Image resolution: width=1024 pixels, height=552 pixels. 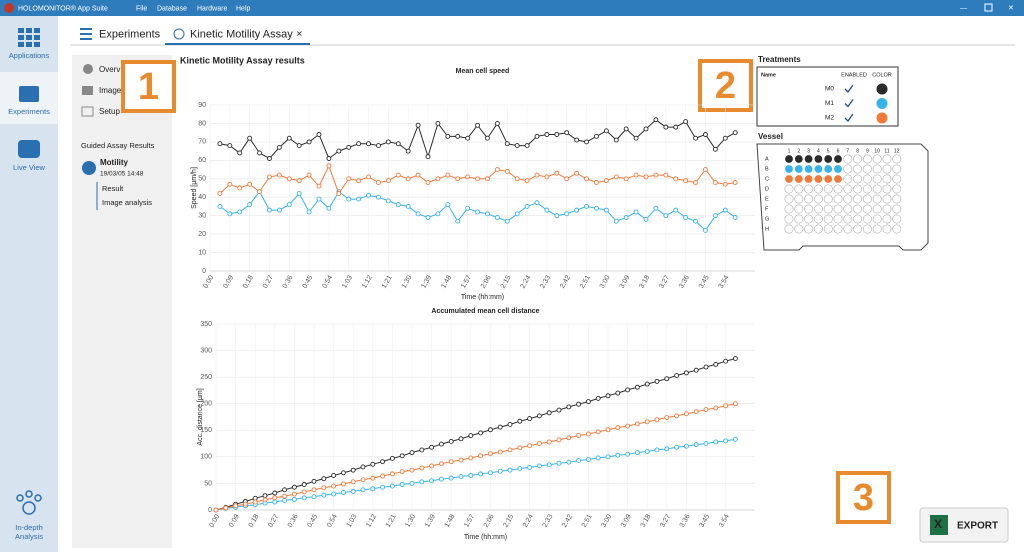 What do you see at coordinates (241, 34) in the screenshot?
I see `tab: Kinetic Motility Assay` at bounding box center [241, 34].